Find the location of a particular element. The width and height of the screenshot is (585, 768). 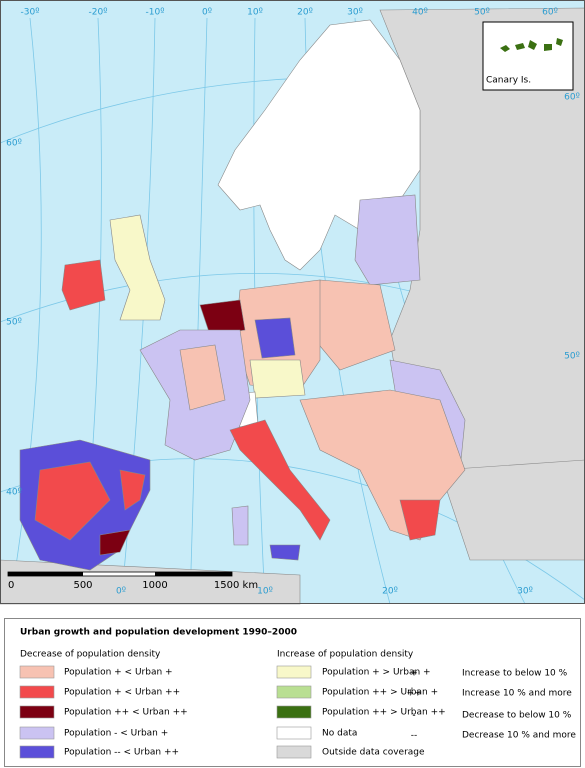

legend-symbol: -- is located at coordinates (414, 736).